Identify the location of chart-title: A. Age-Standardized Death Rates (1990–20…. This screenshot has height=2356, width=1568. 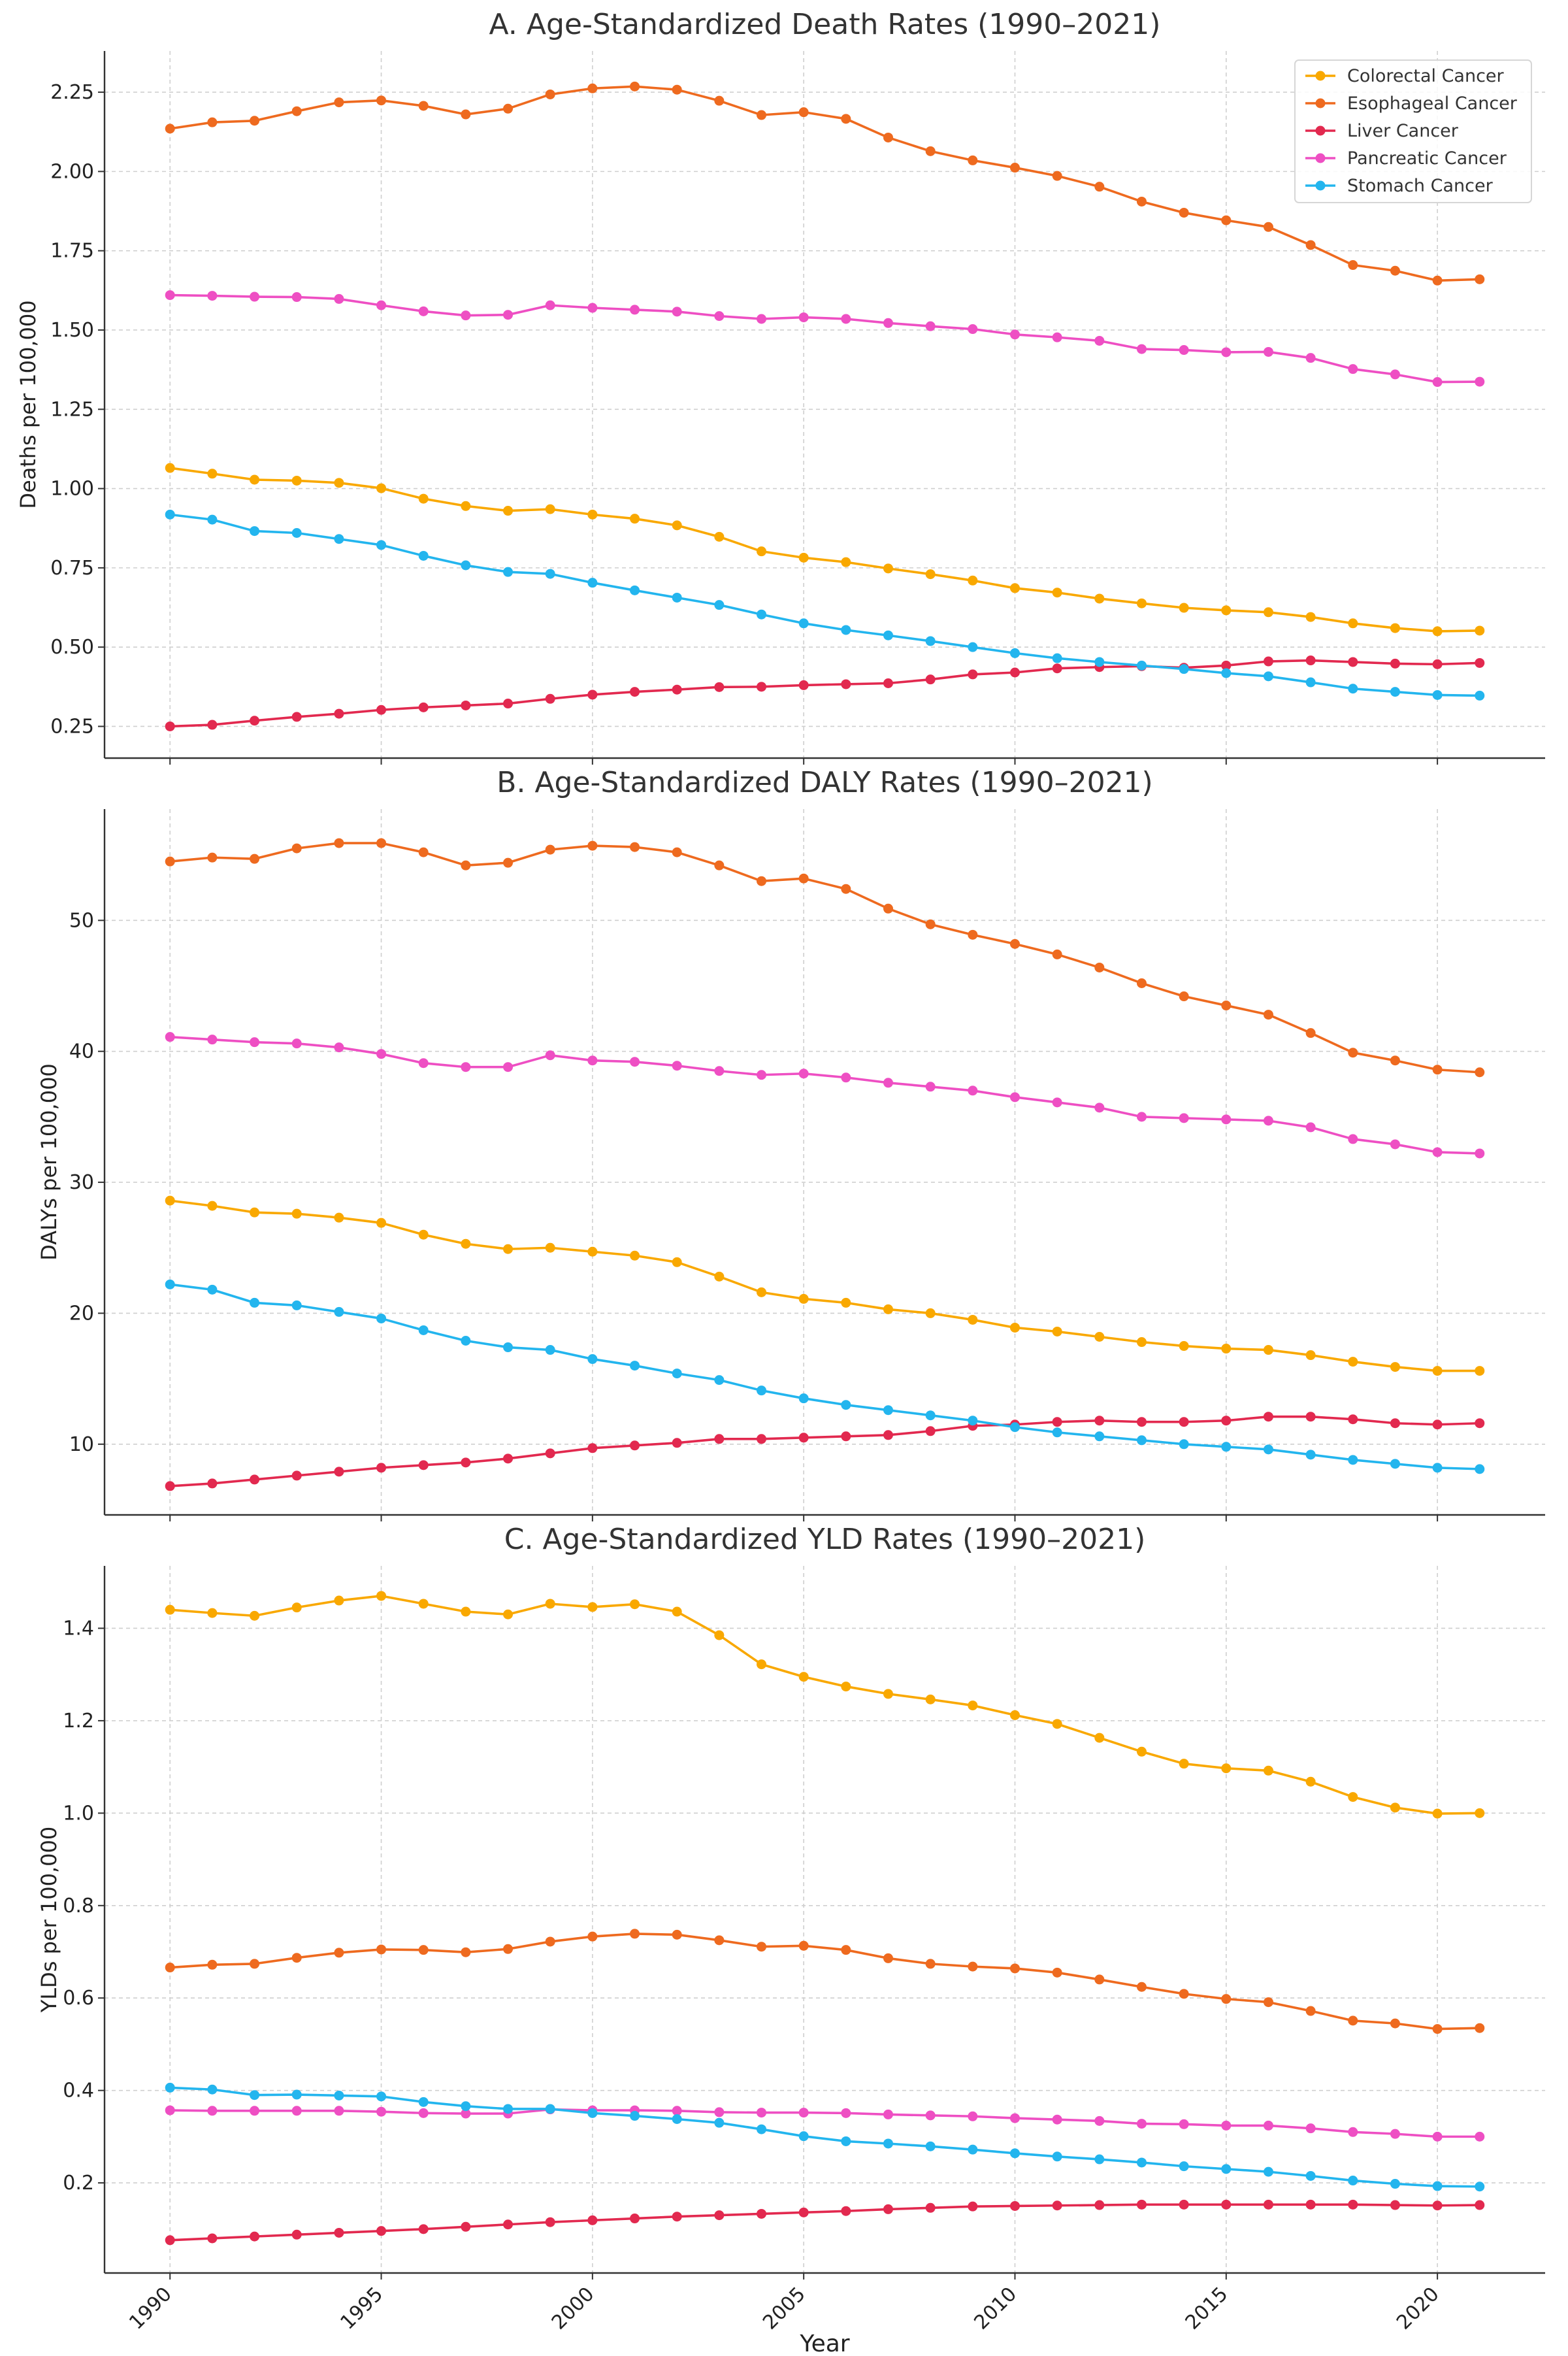
(825, 24).